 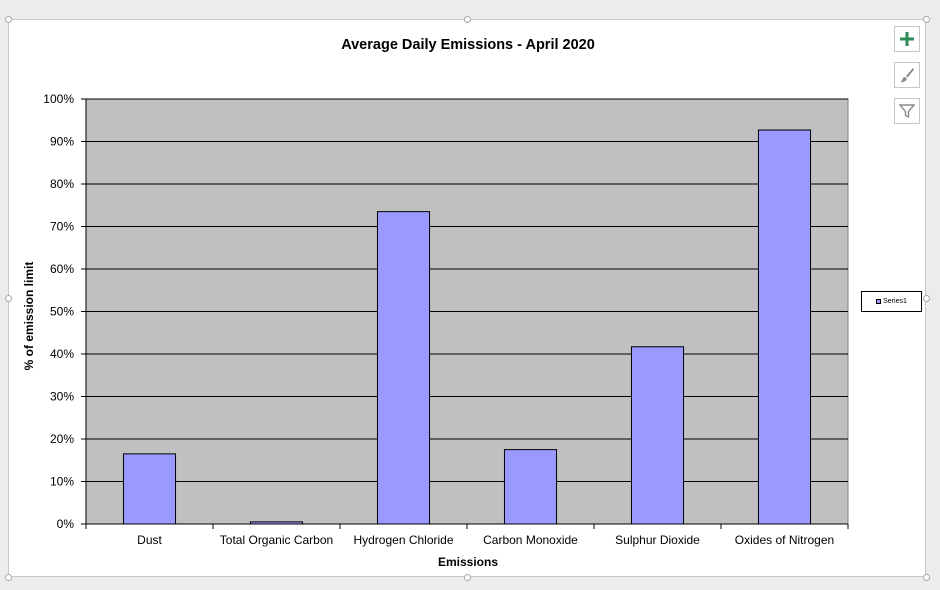 What do you see at coordinates (926, 577) in the screenshot?
I see `resize-handle-bottom-right` at bounding box center [926, 577].